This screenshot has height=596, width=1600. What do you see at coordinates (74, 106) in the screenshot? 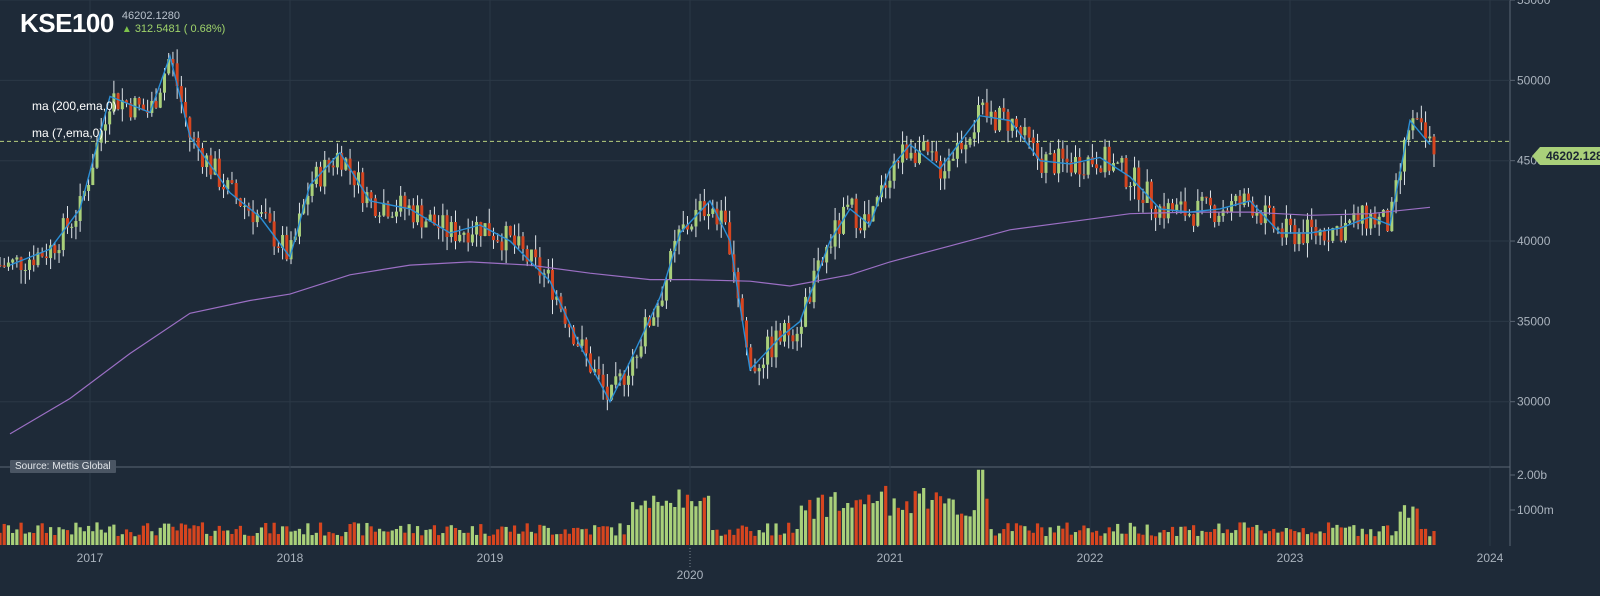
I see `indicator-ma200: ma (200,ema,0)` at bounding box center [74, 106].